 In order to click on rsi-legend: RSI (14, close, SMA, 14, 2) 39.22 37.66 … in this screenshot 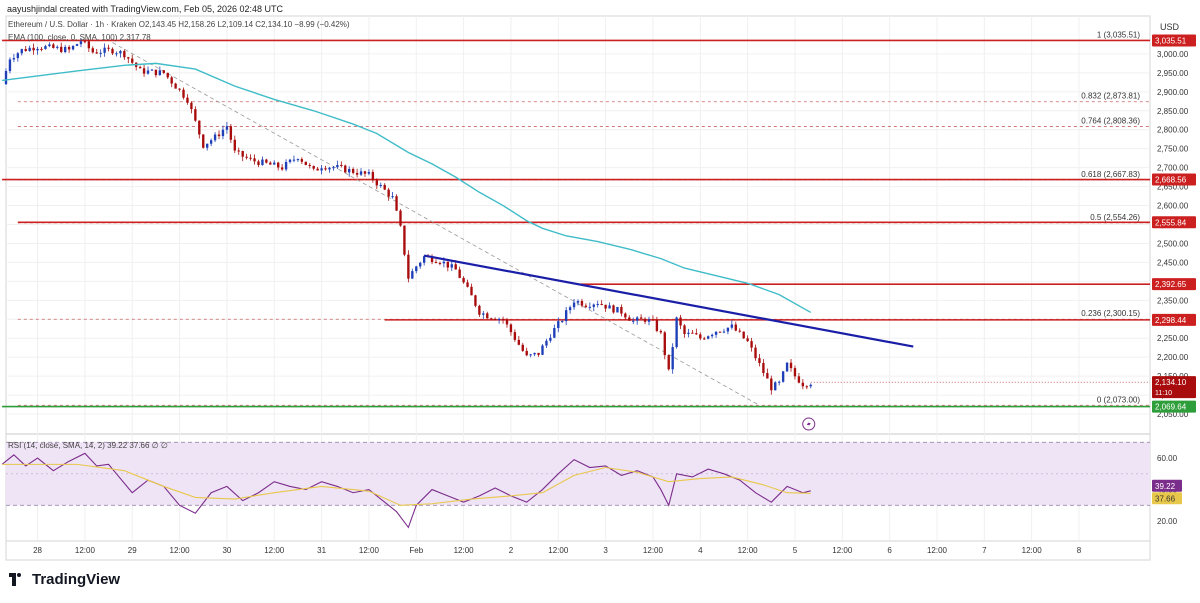, I will do `click(88, 445)`.